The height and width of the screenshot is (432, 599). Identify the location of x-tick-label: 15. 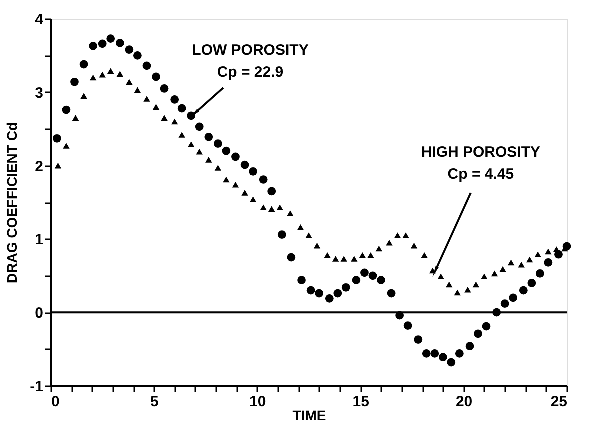
(361, 402).